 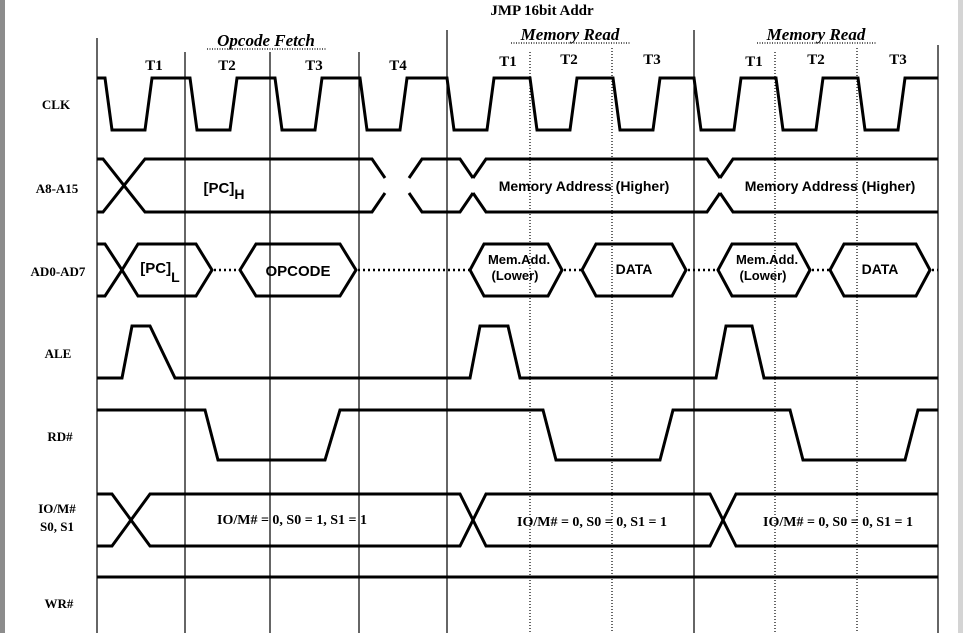 I want to click on status-opcode-fetch: IO/M# = 0, S0 = 1, S1 = 1, so click(x=292, y=520).